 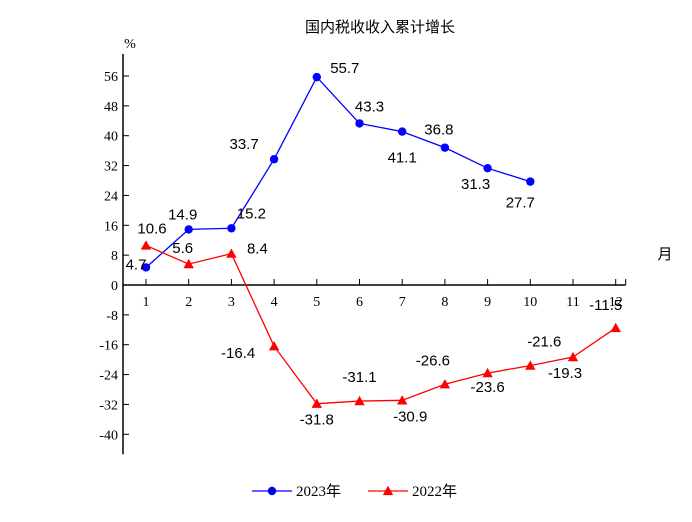 What do you see at coordinates (380, 27) in the screenshot?
I see `chart-title: 国内税收收入累计增长` at bounding box center [380, 27].